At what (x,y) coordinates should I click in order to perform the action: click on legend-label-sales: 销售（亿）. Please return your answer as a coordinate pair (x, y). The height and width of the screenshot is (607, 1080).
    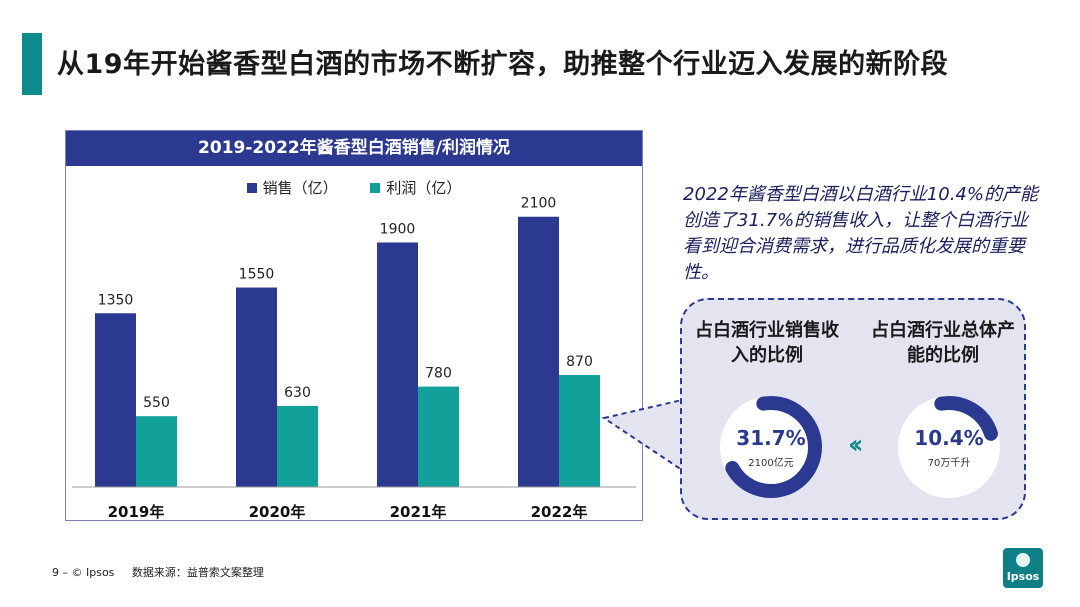
    Looking at the image, I should click on (300, 188).